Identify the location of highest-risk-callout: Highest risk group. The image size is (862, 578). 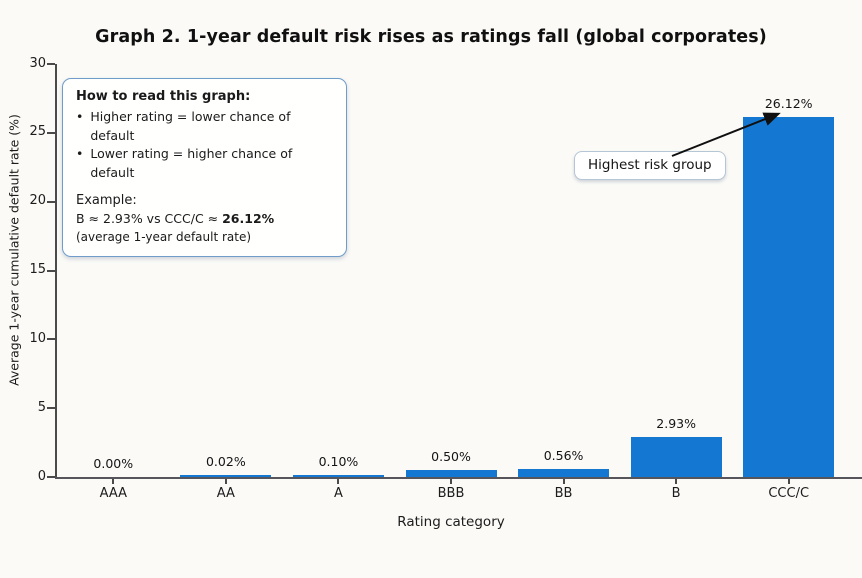
(650, 165).